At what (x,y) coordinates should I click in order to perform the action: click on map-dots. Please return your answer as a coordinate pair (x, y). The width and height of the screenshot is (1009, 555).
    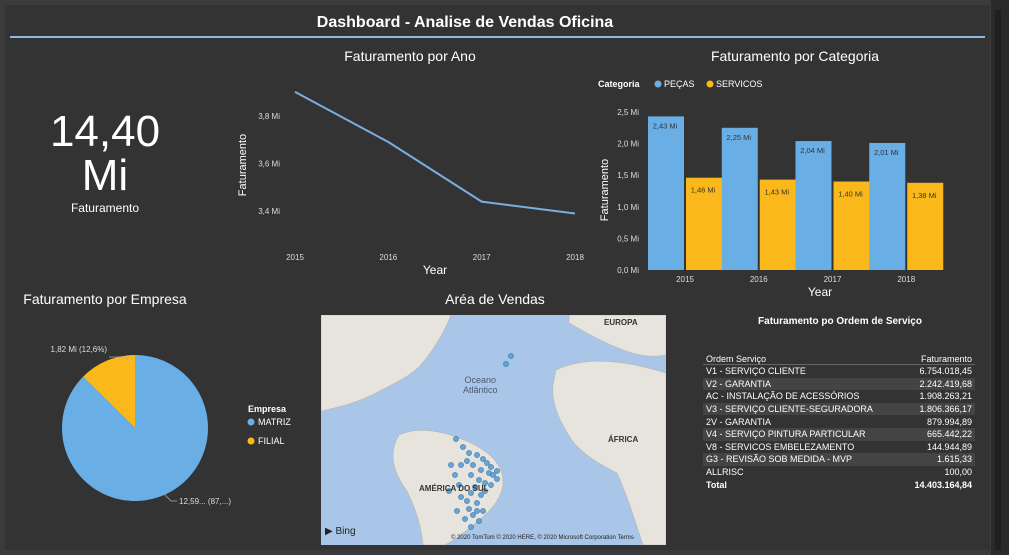
    Looking at the image, I should click on (480, 441).